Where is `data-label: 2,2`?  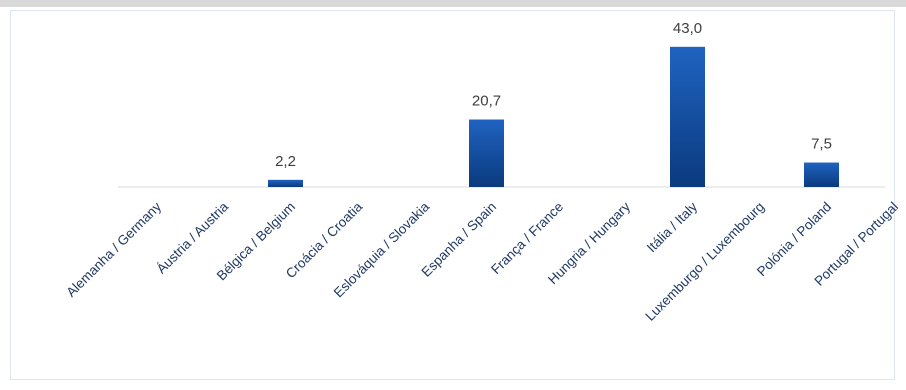 data-label: 2,2 is located at coordinates (285, 161).